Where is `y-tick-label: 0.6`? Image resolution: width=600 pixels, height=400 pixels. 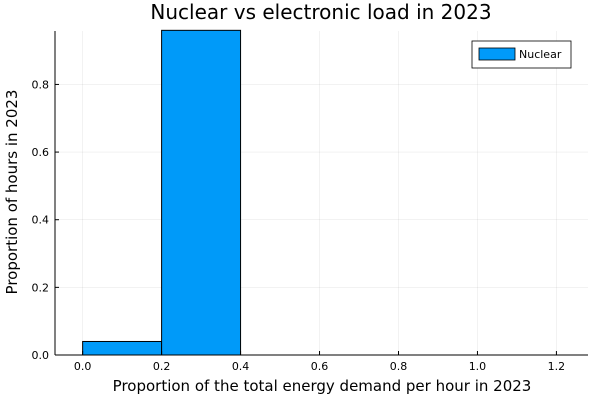
y-tick-label: 0.6 is located at coordinates (41, 152).